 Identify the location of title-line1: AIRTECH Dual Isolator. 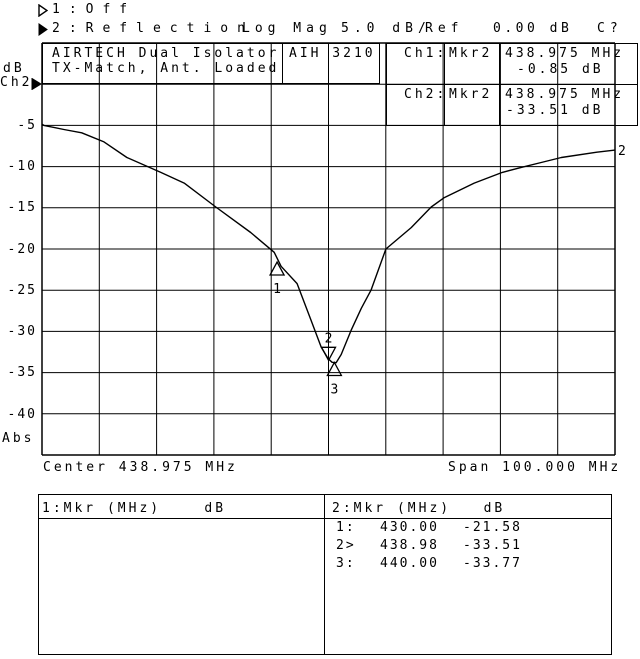
(166, 53).